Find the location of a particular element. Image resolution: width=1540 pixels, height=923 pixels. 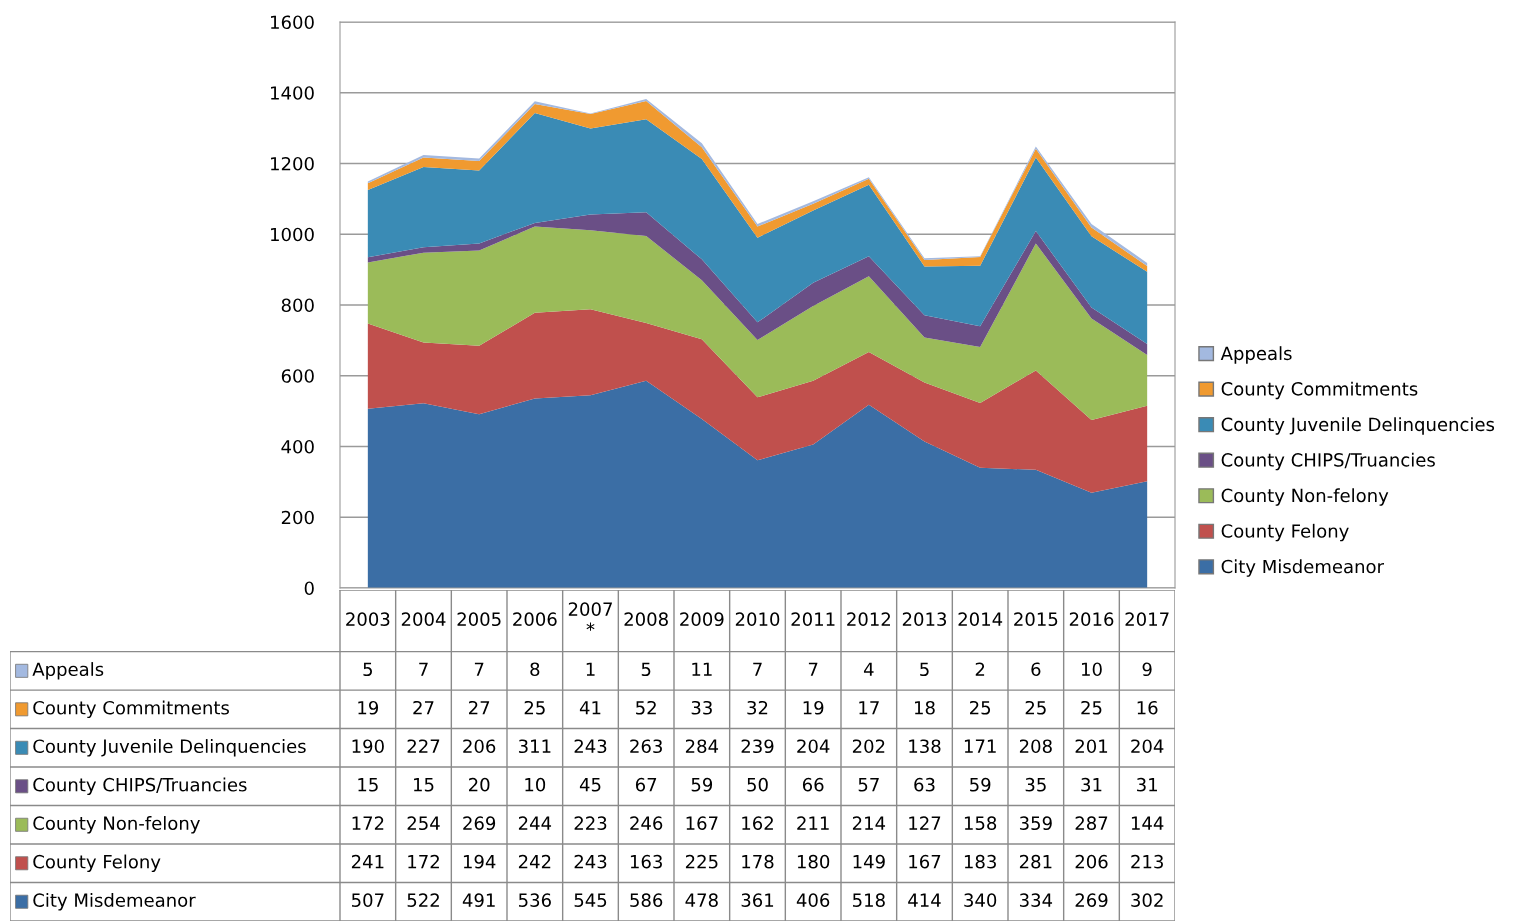

data-label: 507 is located at coordinates (368, 900).